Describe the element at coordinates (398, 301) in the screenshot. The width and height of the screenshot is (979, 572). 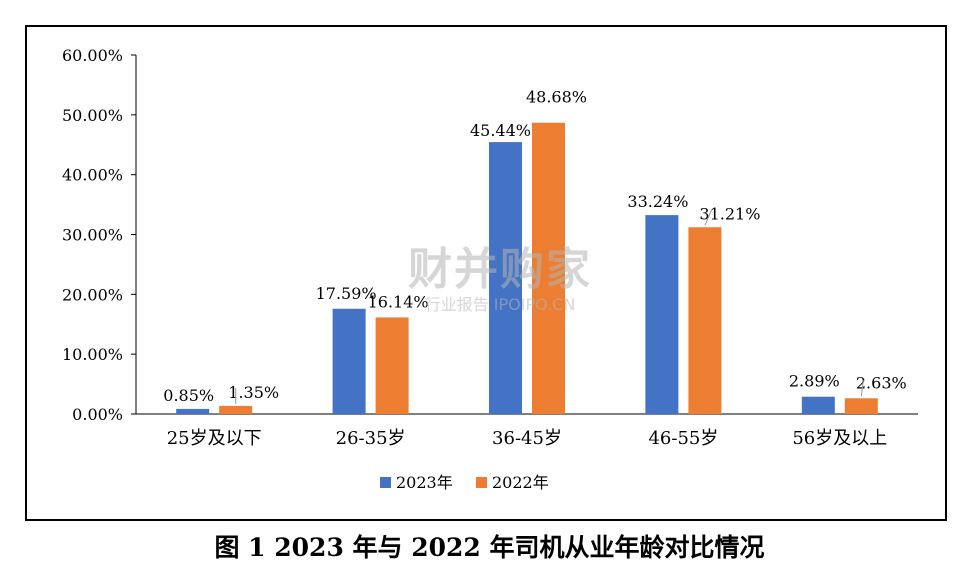
I see `data-label: 16.14%` at that location.